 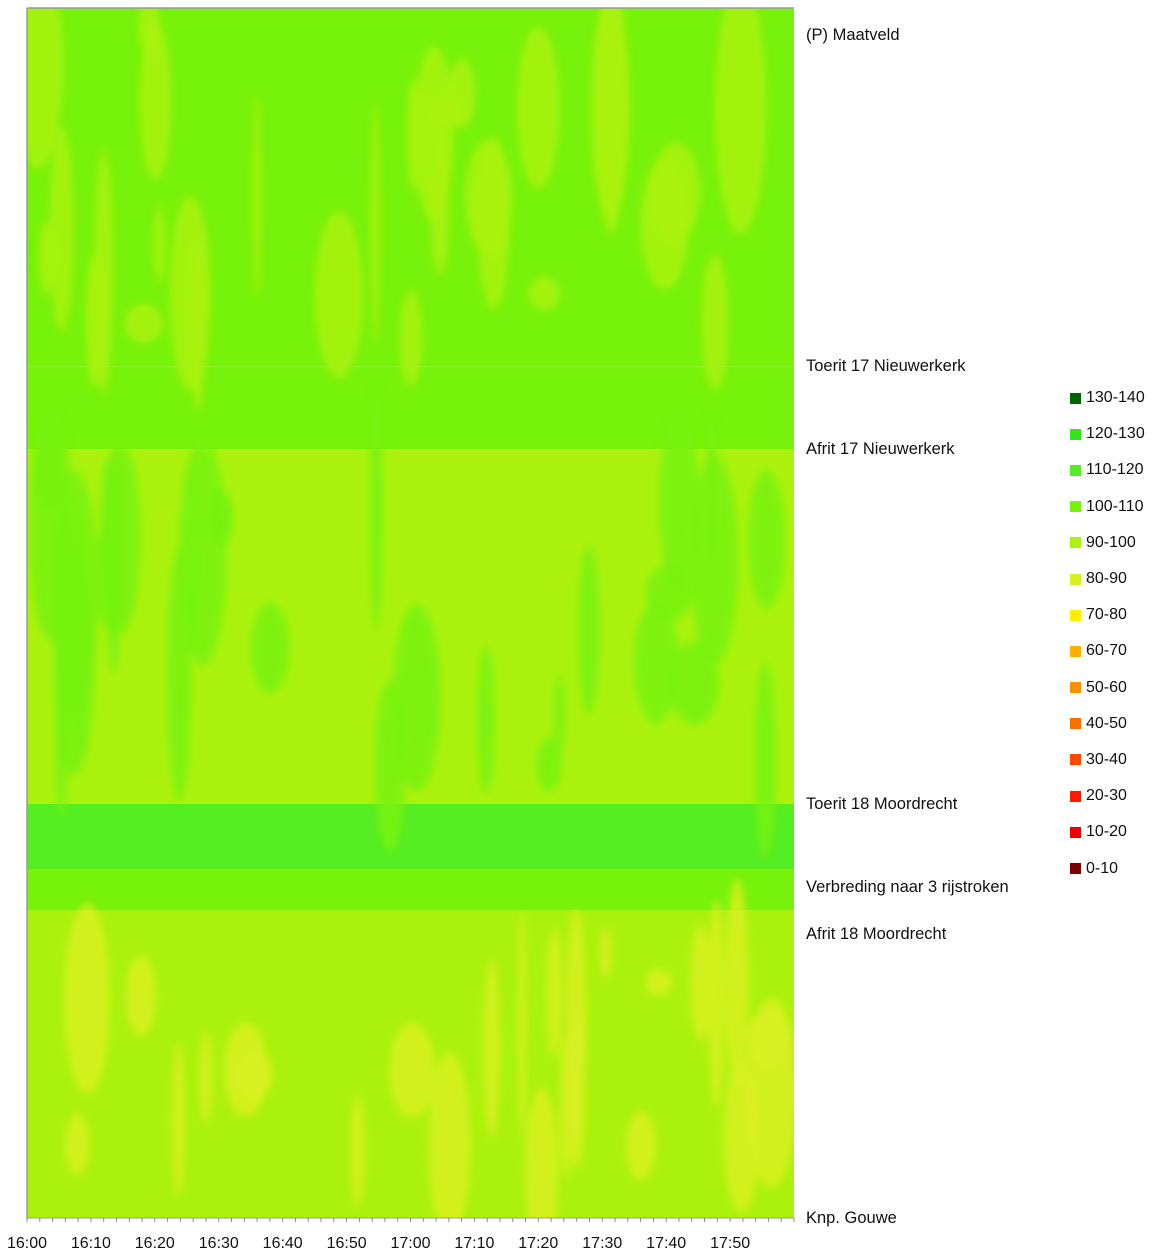 I want to click on x-tick-label: 17:10, so click(x=474, y=1243).